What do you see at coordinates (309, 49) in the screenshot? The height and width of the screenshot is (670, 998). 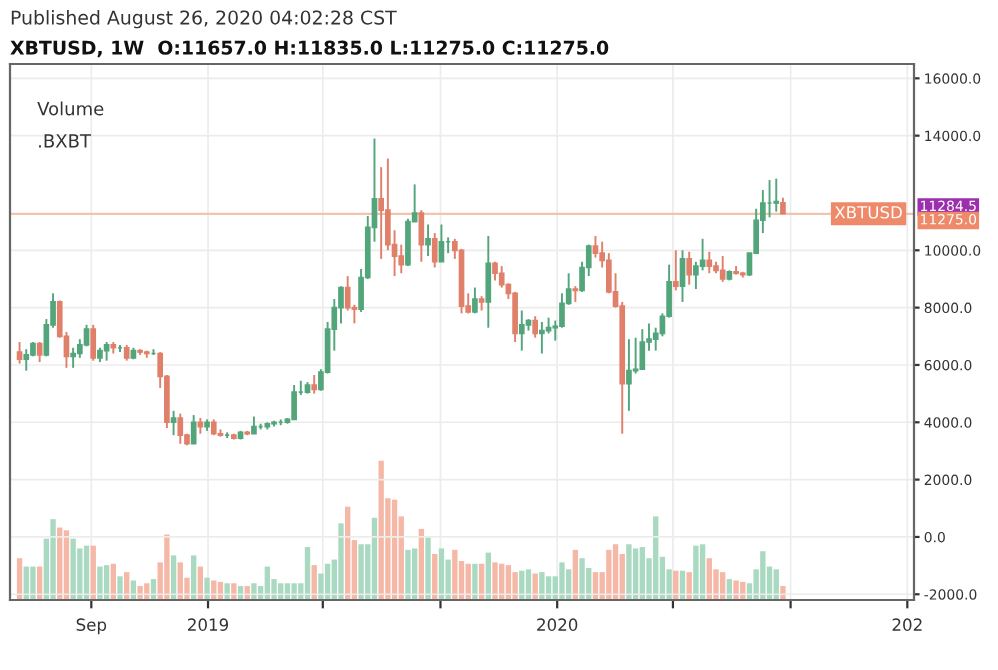 I see `chart-subtitle: XBTUSD, 1W O:11657.0 H:11835.0 L:11275.0 C:11275.0` at bounding box center [309, 49].